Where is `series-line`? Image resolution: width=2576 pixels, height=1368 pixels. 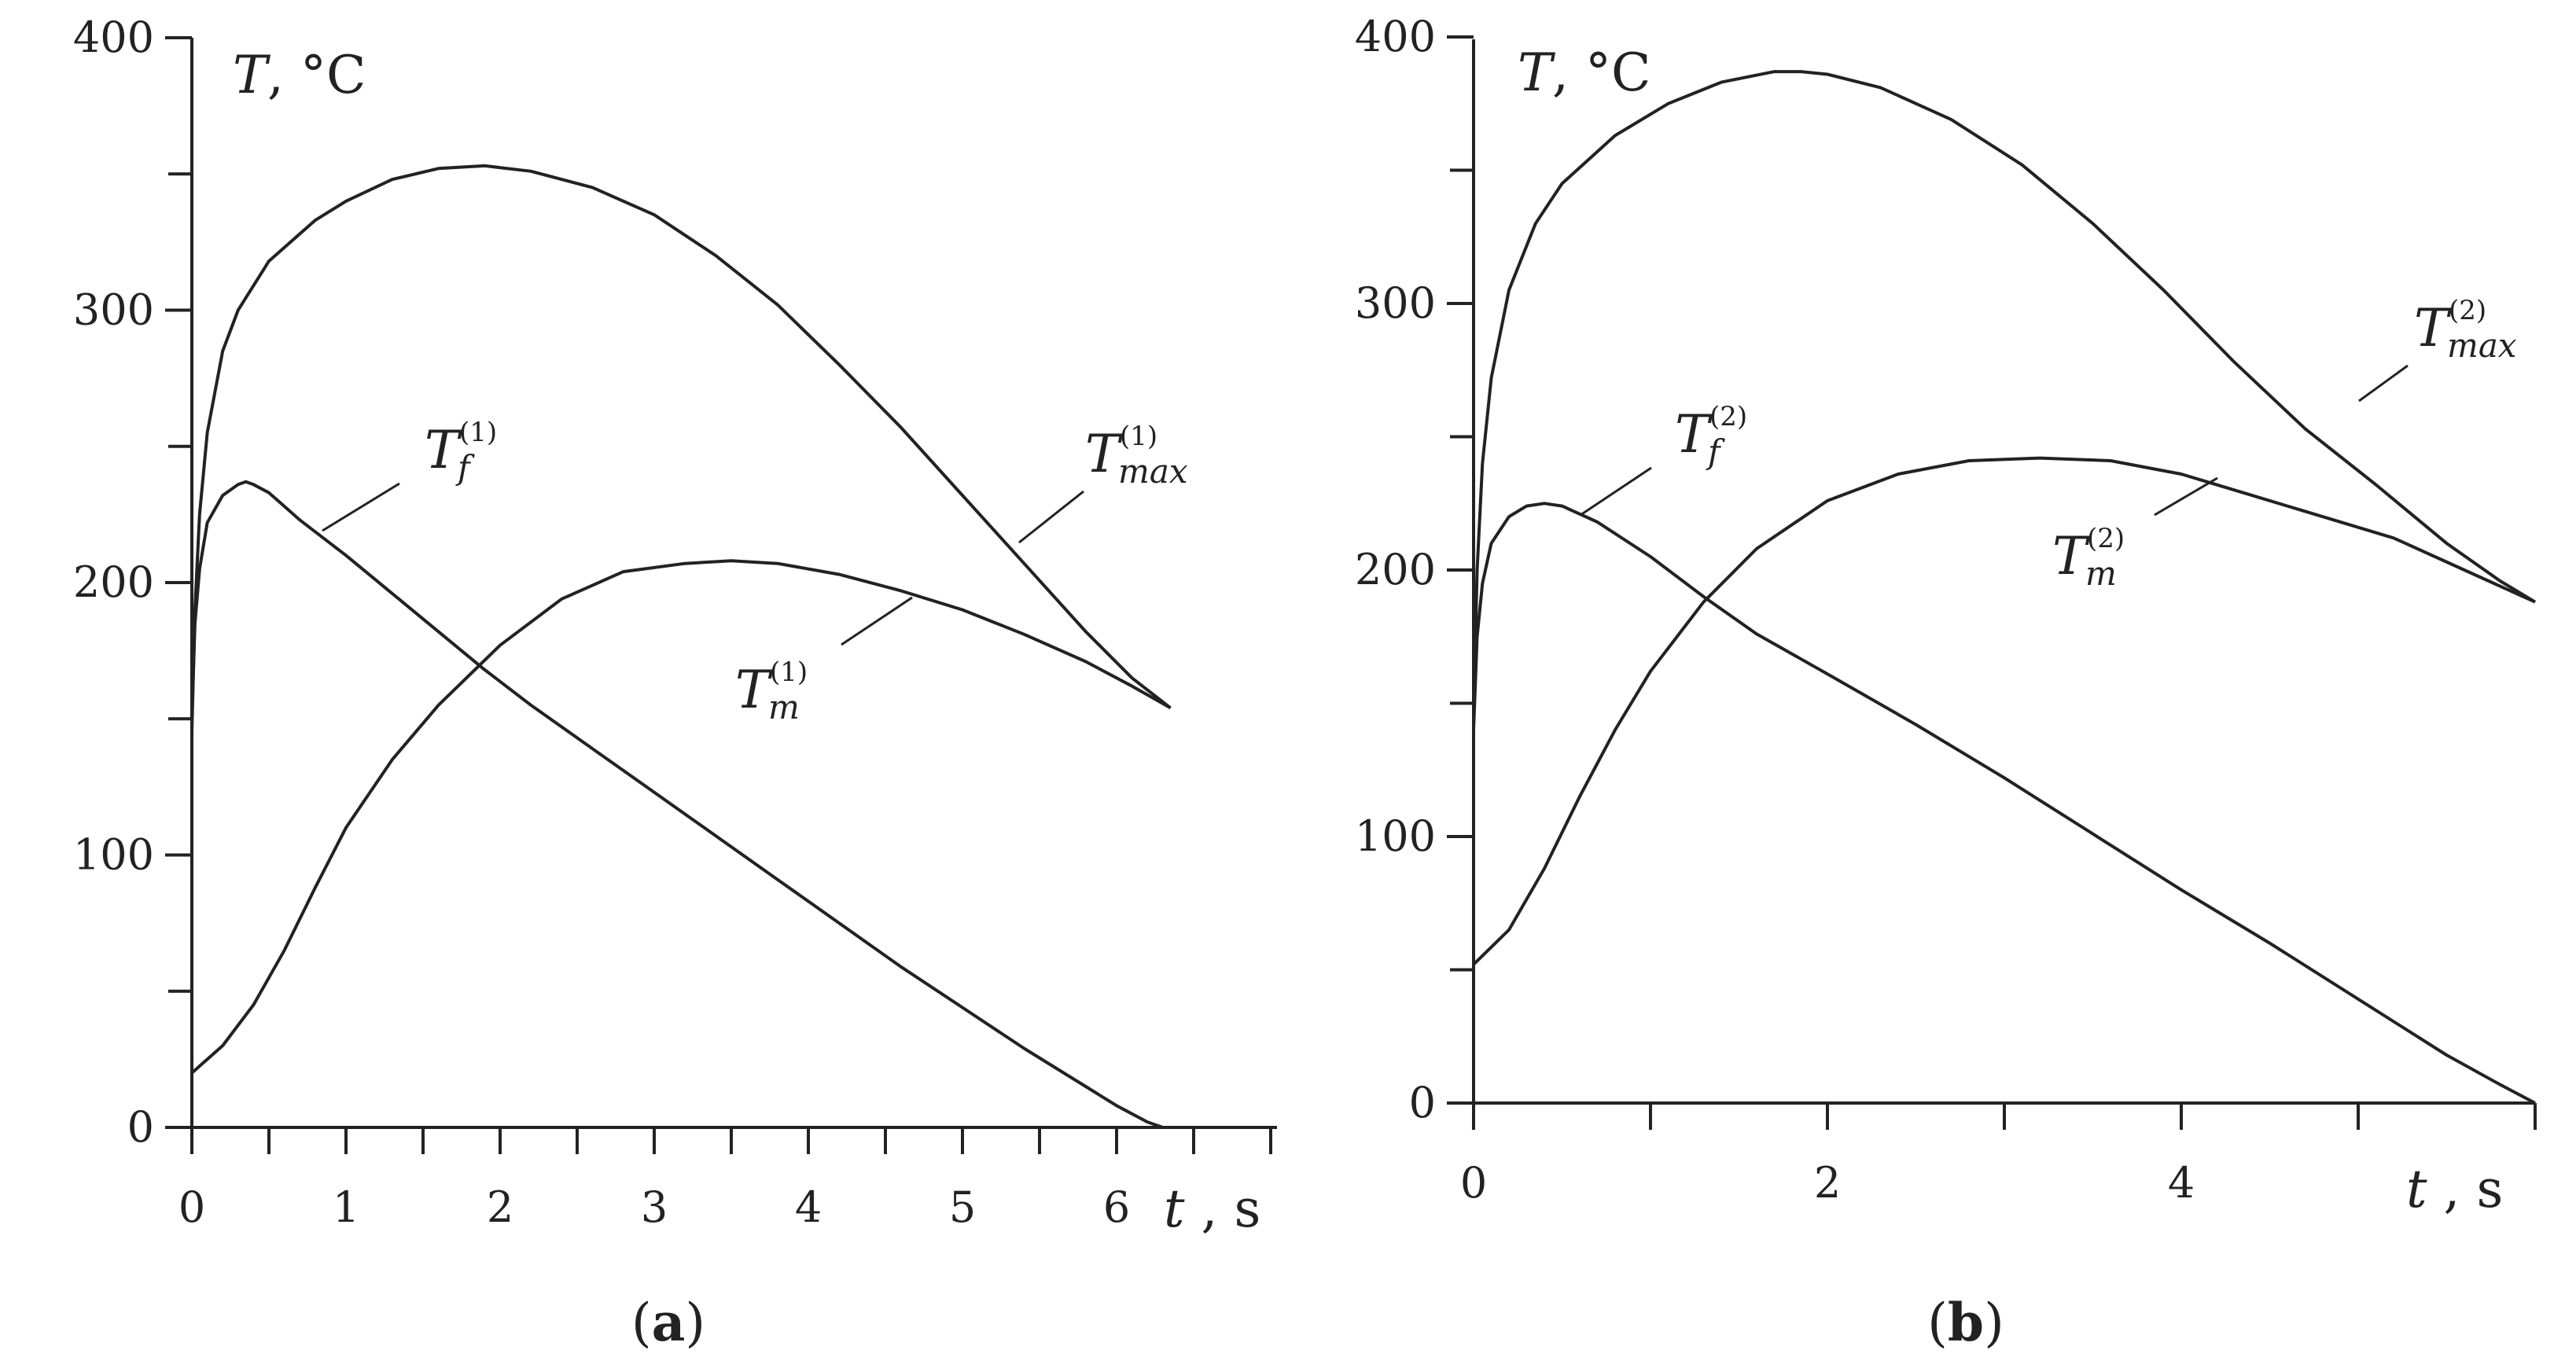
series-line is located at coordinates (681, 817).